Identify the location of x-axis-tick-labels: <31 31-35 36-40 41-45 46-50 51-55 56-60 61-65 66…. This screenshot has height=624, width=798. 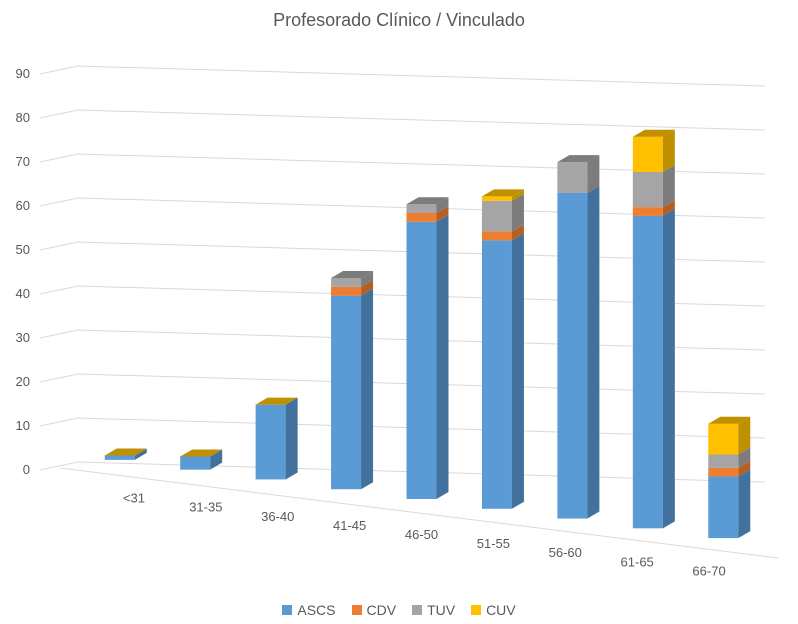
(424, 535).